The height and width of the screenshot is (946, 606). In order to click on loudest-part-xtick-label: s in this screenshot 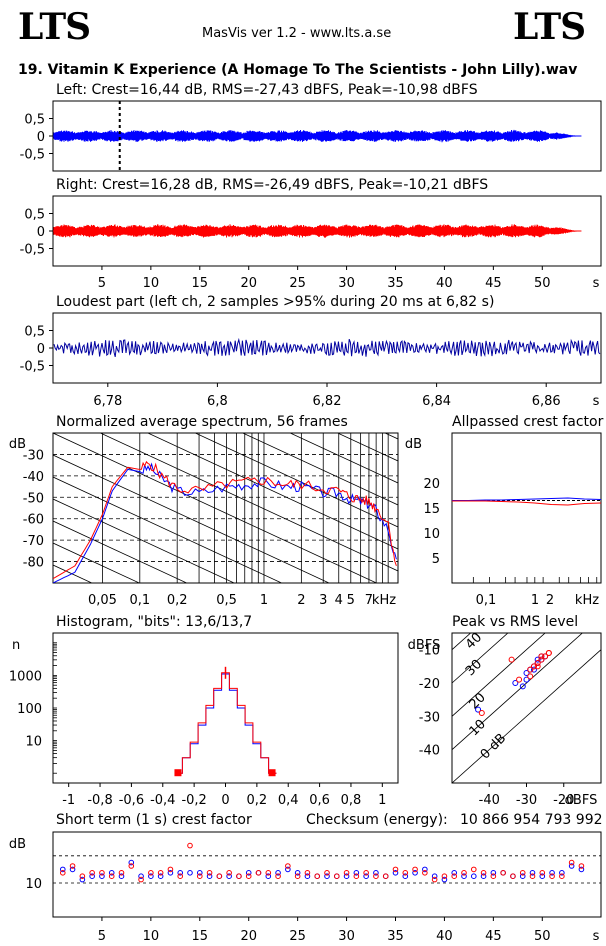, I will do `click(596, 401)`.